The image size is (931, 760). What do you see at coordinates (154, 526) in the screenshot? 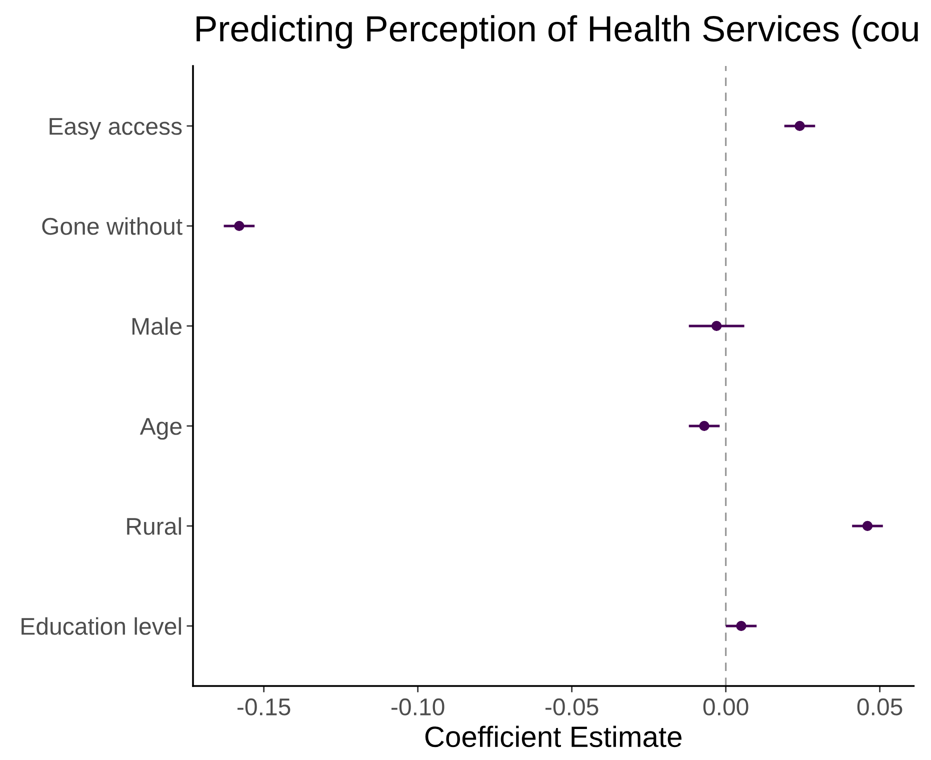
I see `y-tick-label: Rural` at bounding box center [154, 526].